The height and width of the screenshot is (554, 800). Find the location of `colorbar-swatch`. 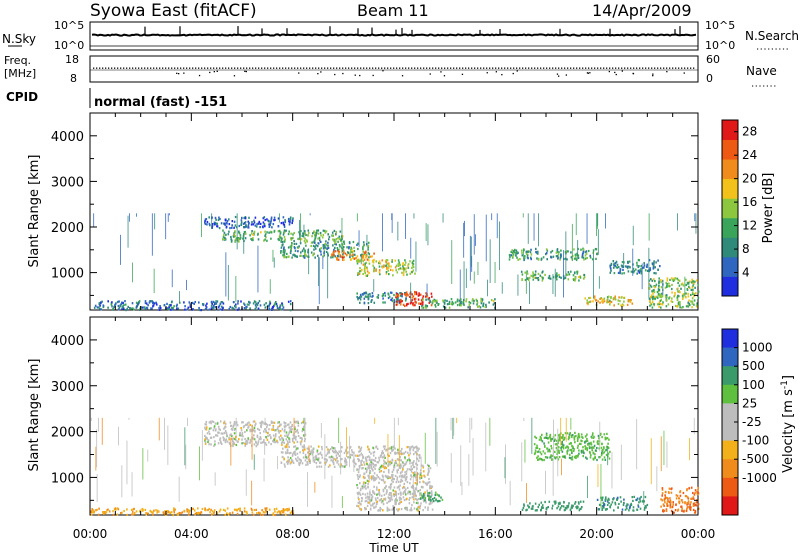

colorbar-swatch is located at coordinates (730, 487).